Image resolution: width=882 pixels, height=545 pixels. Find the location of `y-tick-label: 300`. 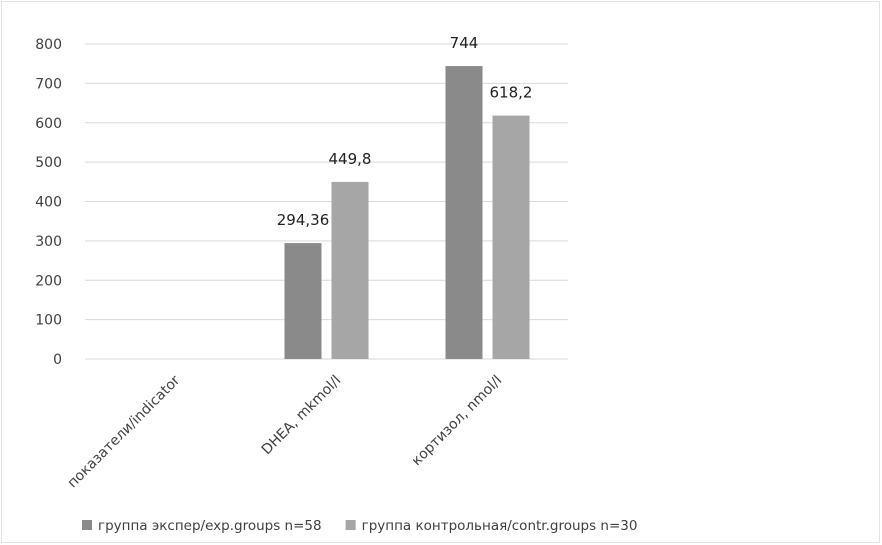

y-tick-label: 300 is located at coordinates (48, 242).